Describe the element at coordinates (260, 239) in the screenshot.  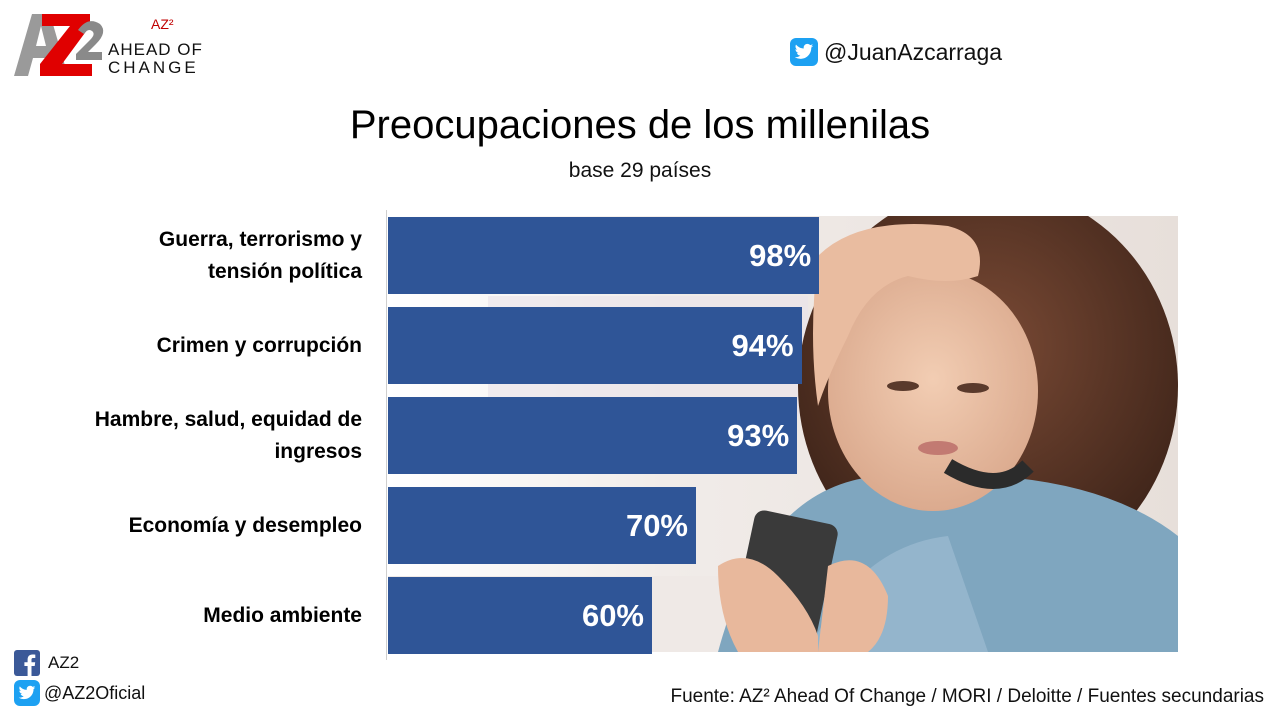
I see `category-label-line: Guerra, terrorismo y` at that location.